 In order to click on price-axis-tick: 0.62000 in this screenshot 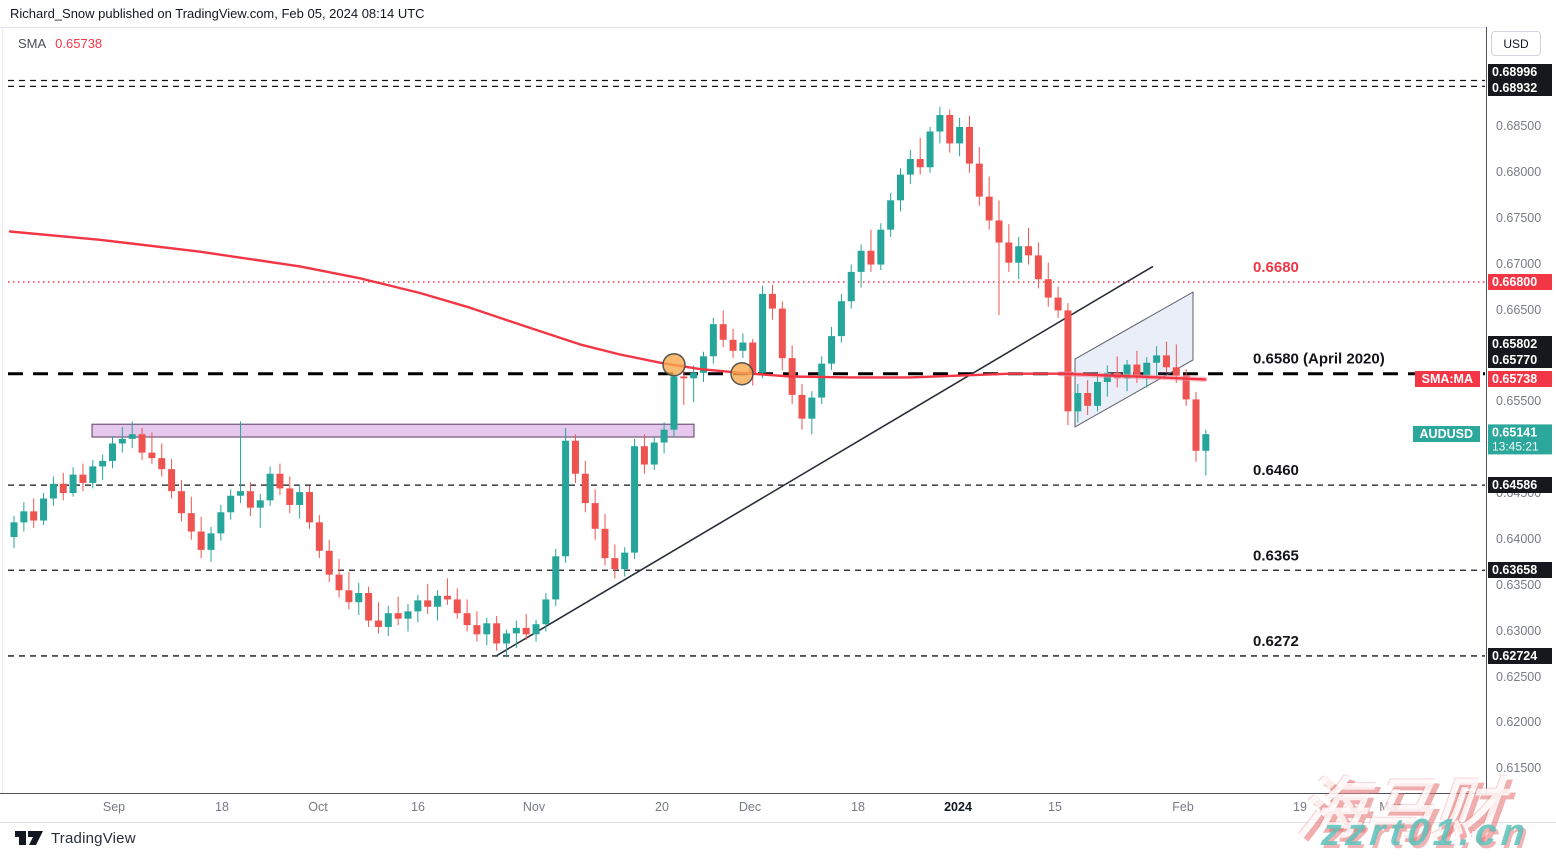, I will do `click(1519, 722)`.